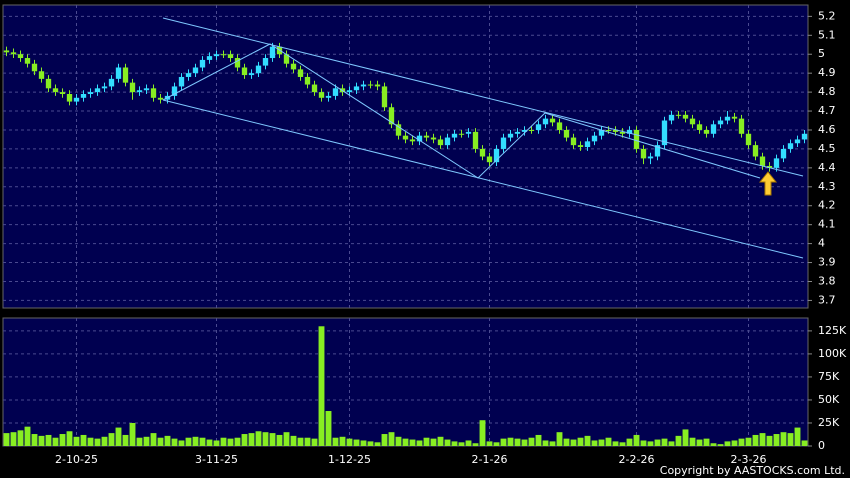  I want to click on y-tick-label: 4.1, so click(827, 224).